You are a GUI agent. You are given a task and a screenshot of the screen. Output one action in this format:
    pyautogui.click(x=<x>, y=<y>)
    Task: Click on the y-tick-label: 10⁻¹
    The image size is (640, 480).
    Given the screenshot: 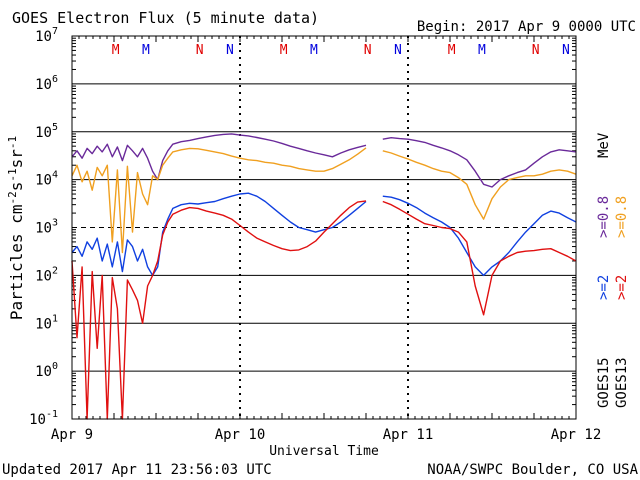 What is the action you would take?
    pyautogui.click(x=43, y=418)
    